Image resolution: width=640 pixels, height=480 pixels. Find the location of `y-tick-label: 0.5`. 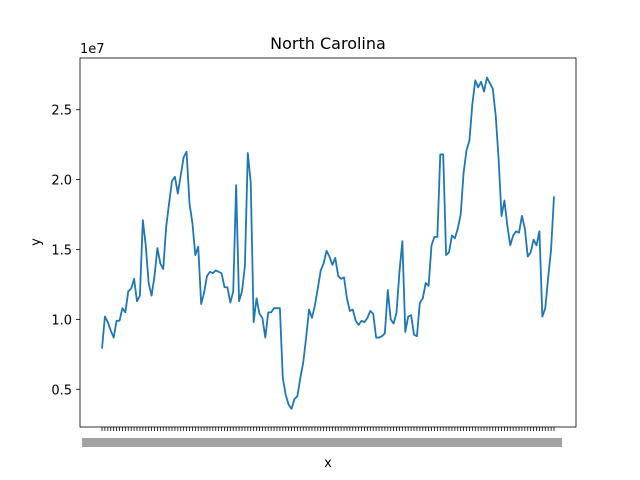

y-tick-label: 0.5 is located at coordinates (61, 390).